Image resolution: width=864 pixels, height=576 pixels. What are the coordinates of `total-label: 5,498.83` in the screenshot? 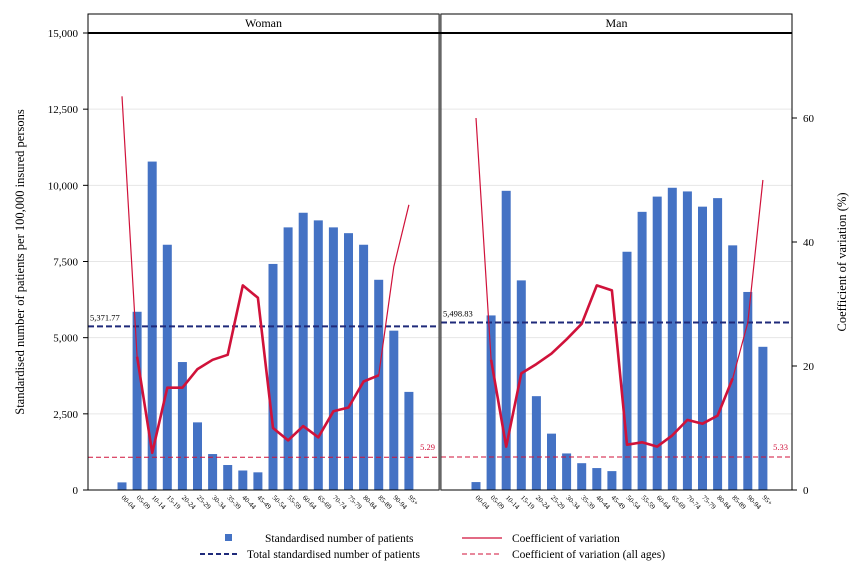 It's located at (458, 313).